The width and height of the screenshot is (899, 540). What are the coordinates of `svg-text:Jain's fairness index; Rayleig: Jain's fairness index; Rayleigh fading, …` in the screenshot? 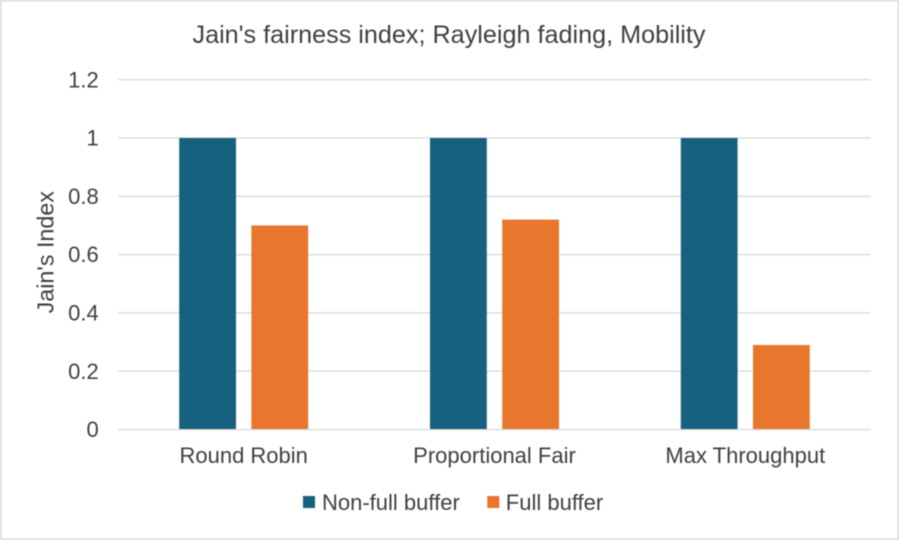 It's located at (448, 35).